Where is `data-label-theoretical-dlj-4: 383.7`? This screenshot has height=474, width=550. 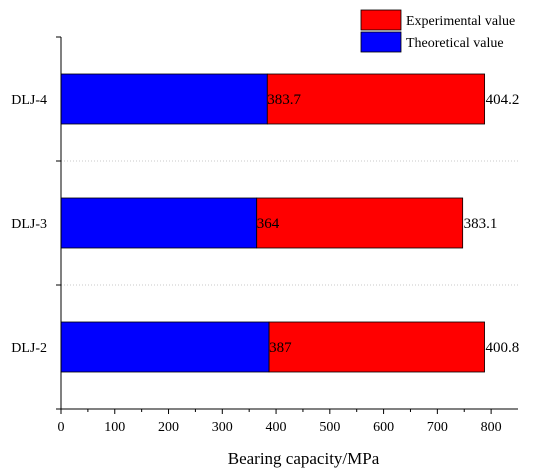 data-label-theoretical-dlj-4: 383.7 is located at coordinates (284, 100).